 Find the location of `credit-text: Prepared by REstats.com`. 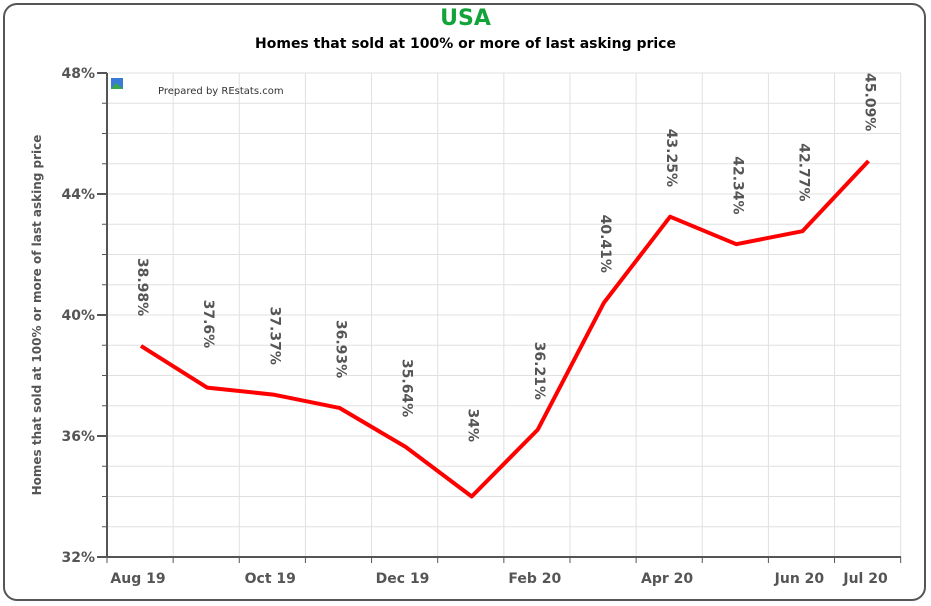

credit-text: Prepared by REstats.com is located at coordinates (221, 91).